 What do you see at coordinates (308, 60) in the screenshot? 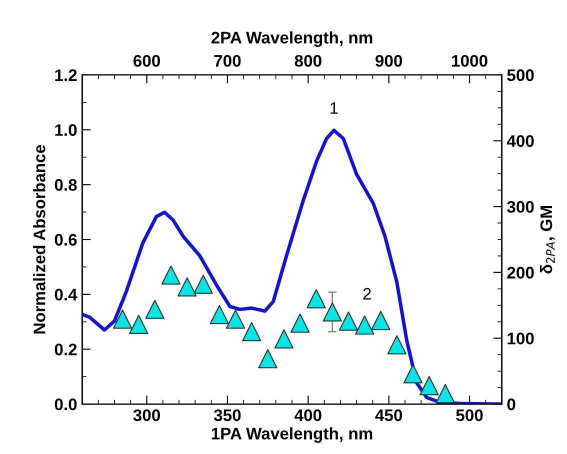
I see `x2-tick-label: 800` at bounding box center [308, 60].